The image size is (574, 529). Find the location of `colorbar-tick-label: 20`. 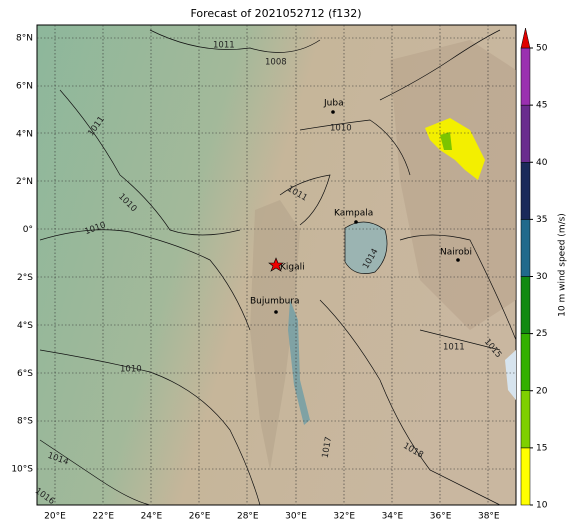

colorbar-tick-label: 20 is located at coordinates (542, 391).